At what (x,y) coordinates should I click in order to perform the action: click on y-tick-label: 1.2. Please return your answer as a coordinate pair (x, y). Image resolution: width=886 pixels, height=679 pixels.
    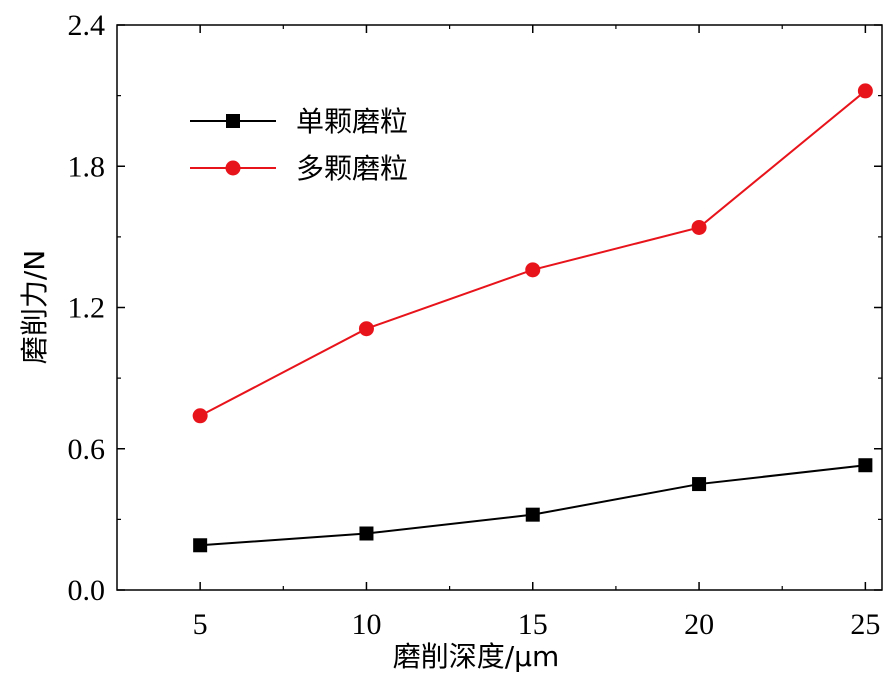
    Looking at the image, I should click on (87, 308).